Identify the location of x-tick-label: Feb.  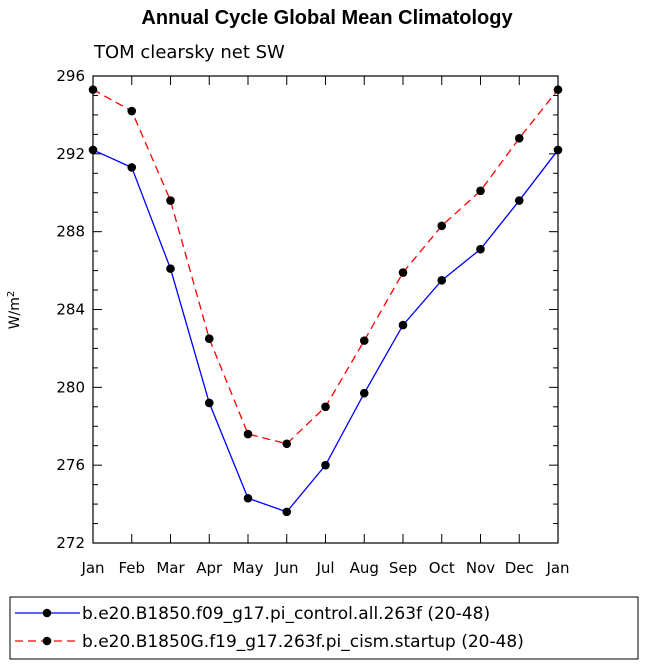
(131, 568).